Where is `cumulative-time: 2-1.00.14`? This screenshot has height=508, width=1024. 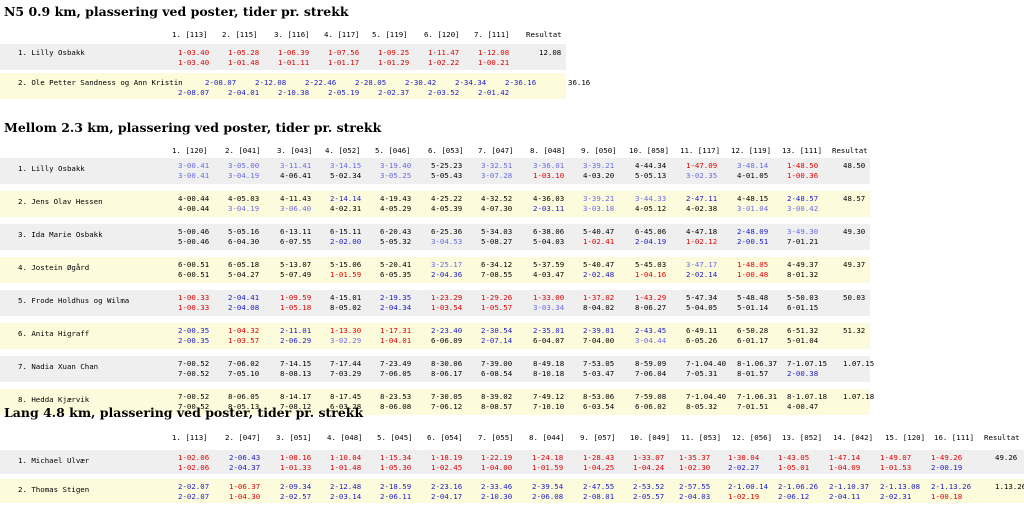 cumulative-time: 2-1.00.14 is located at coordinates (748, 486).